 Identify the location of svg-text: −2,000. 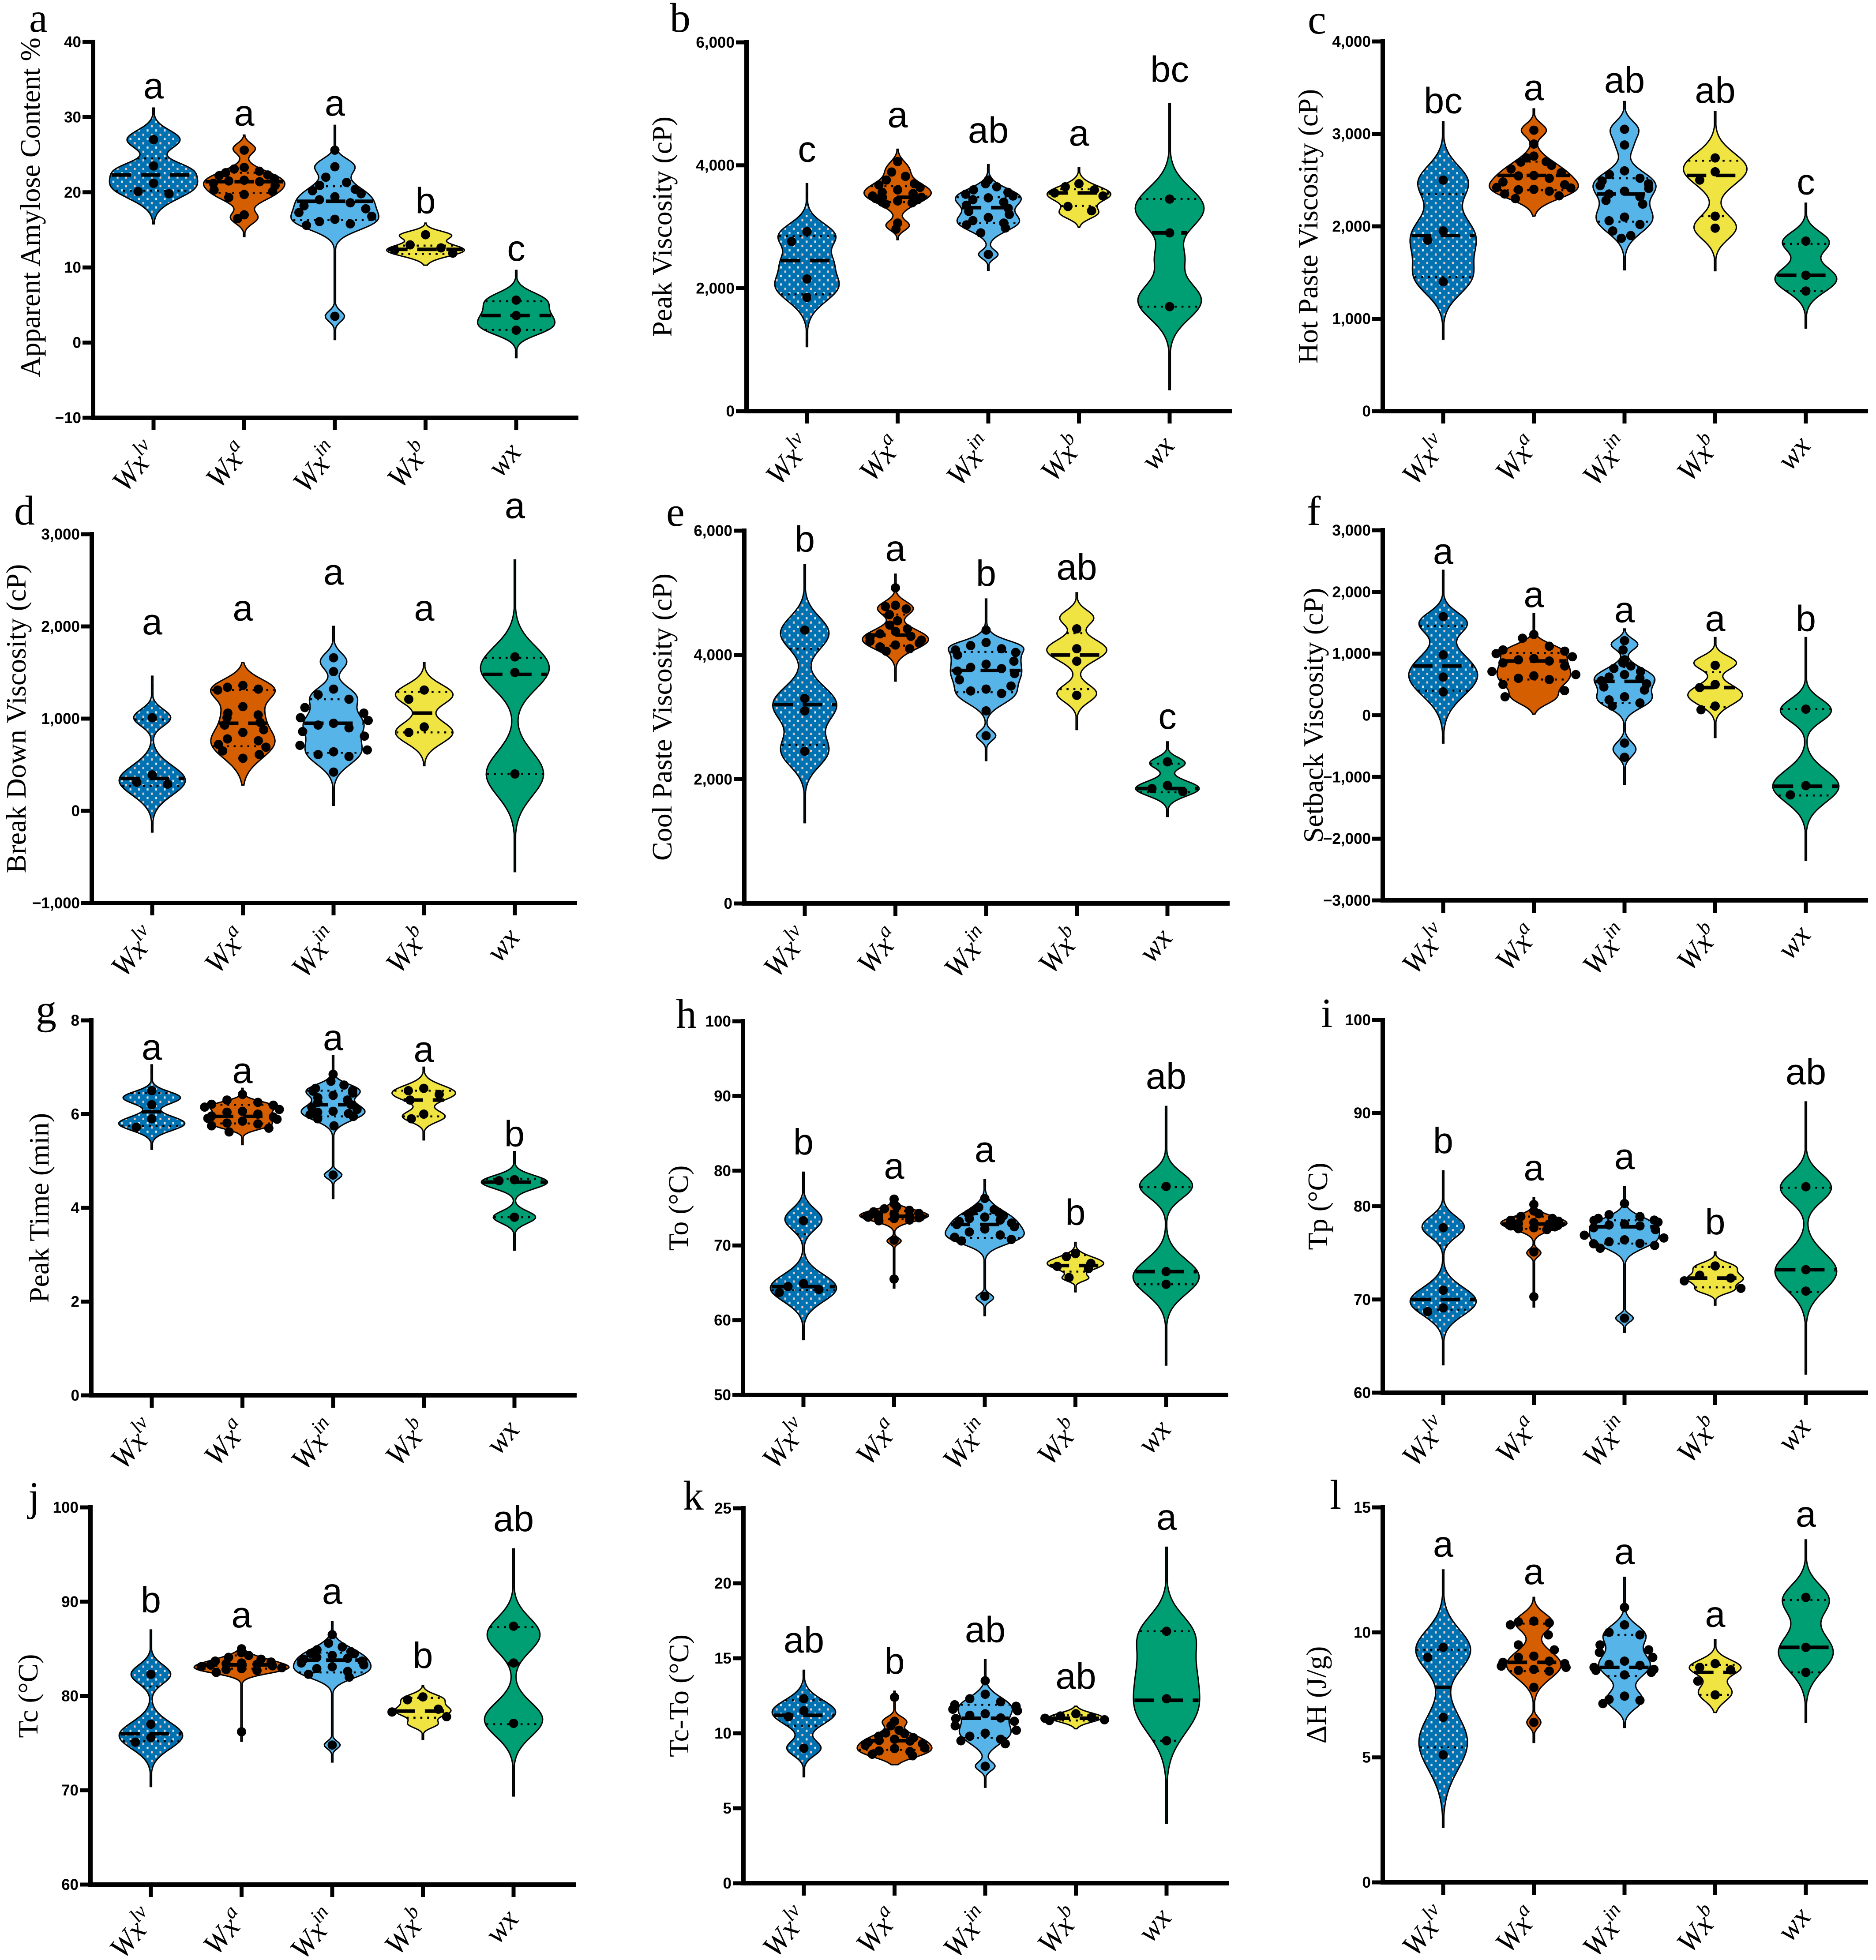
(1347, 838).